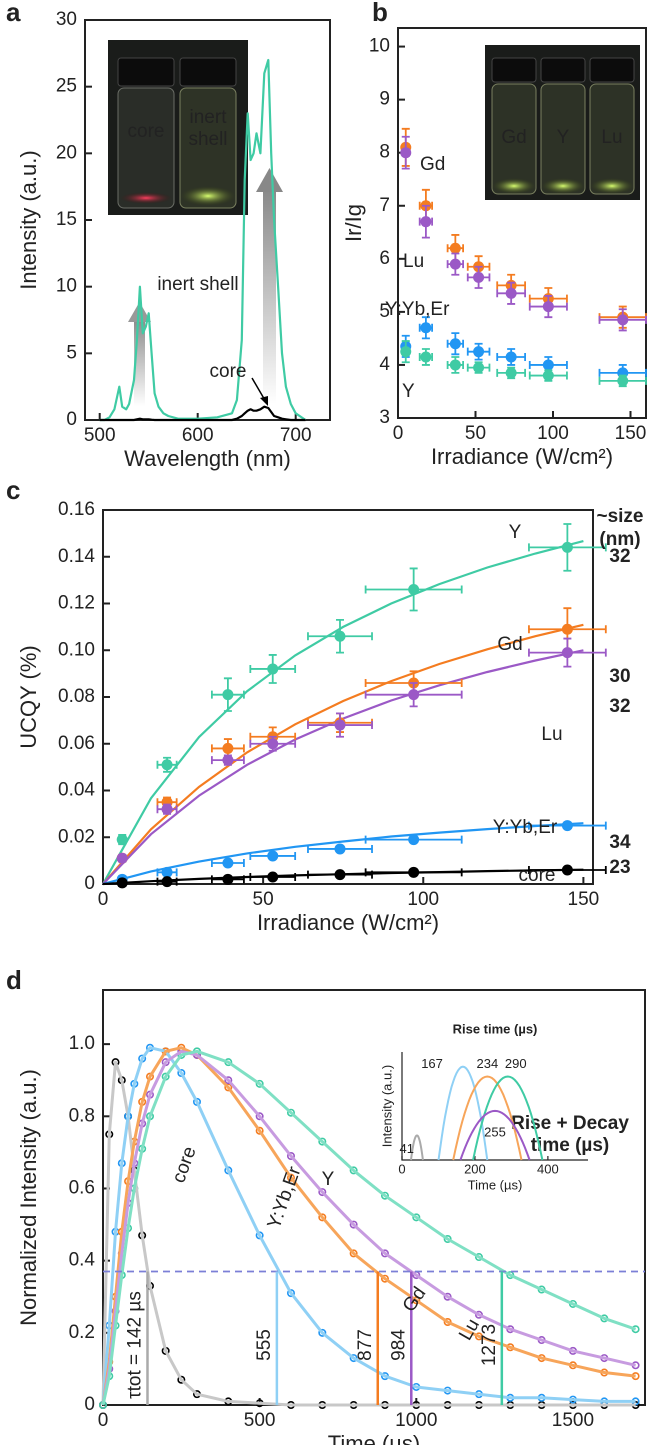 The width and height of the screenshot is (647, 1445). Describe the element at coordinates (82, 1332) in the screenshot. I see `y-tick-label: 0.2` at that location.